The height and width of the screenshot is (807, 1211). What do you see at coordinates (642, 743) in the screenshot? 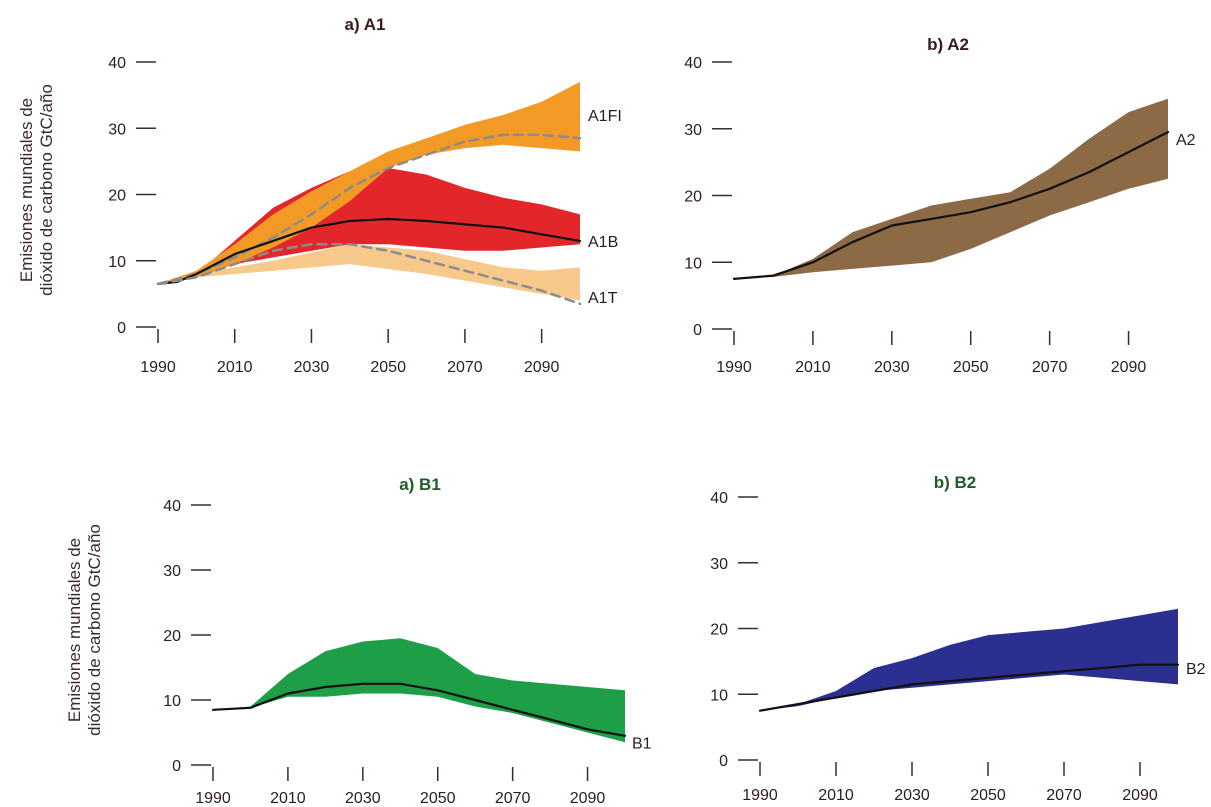
I see `series-label-b1: B1` at bounding box center [642, 743].